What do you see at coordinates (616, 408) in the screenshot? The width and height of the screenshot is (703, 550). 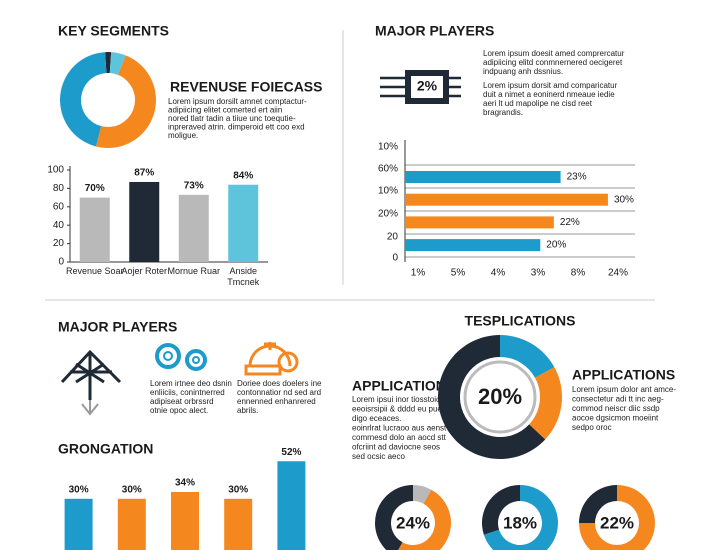 I see `paragraph-line: commod neiscr diic ssdp` at bounding box center [616, 408].